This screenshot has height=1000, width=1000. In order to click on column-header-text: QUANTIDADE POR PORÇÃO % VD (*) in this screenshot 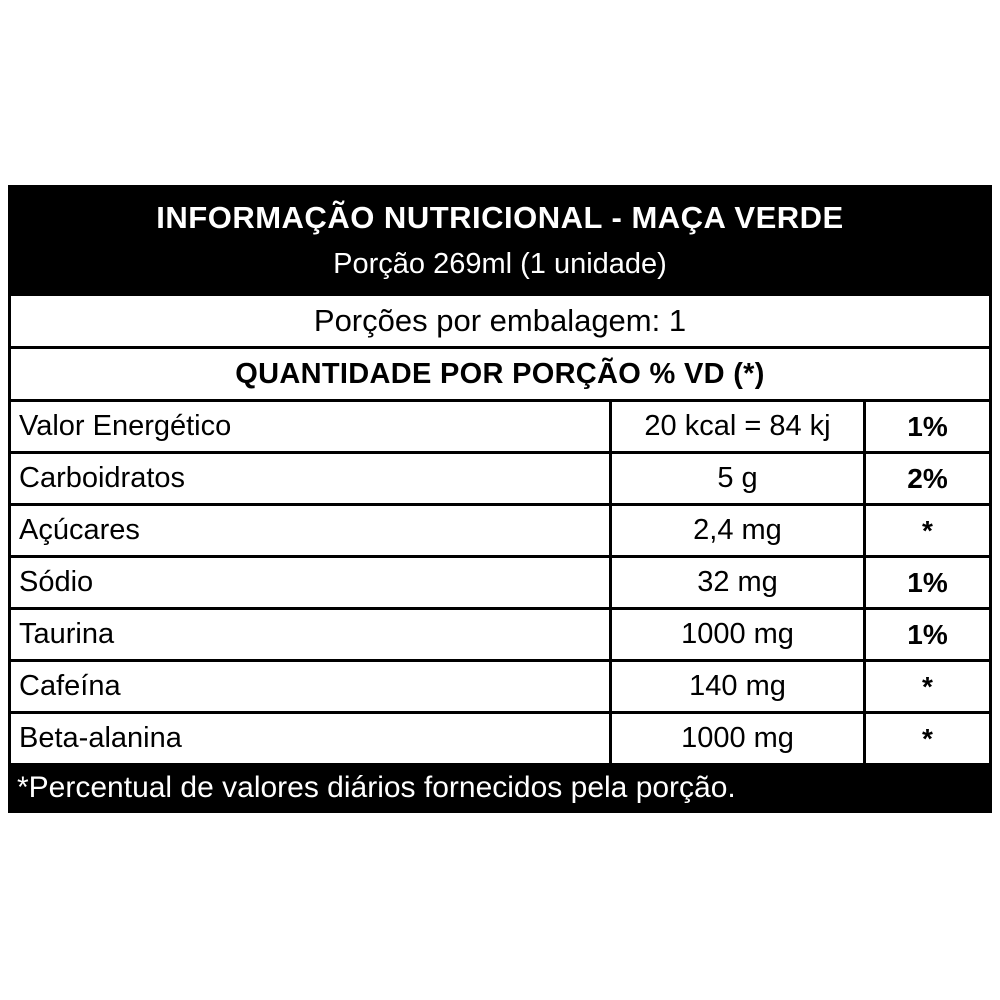, I will do `click(500, 373)`.